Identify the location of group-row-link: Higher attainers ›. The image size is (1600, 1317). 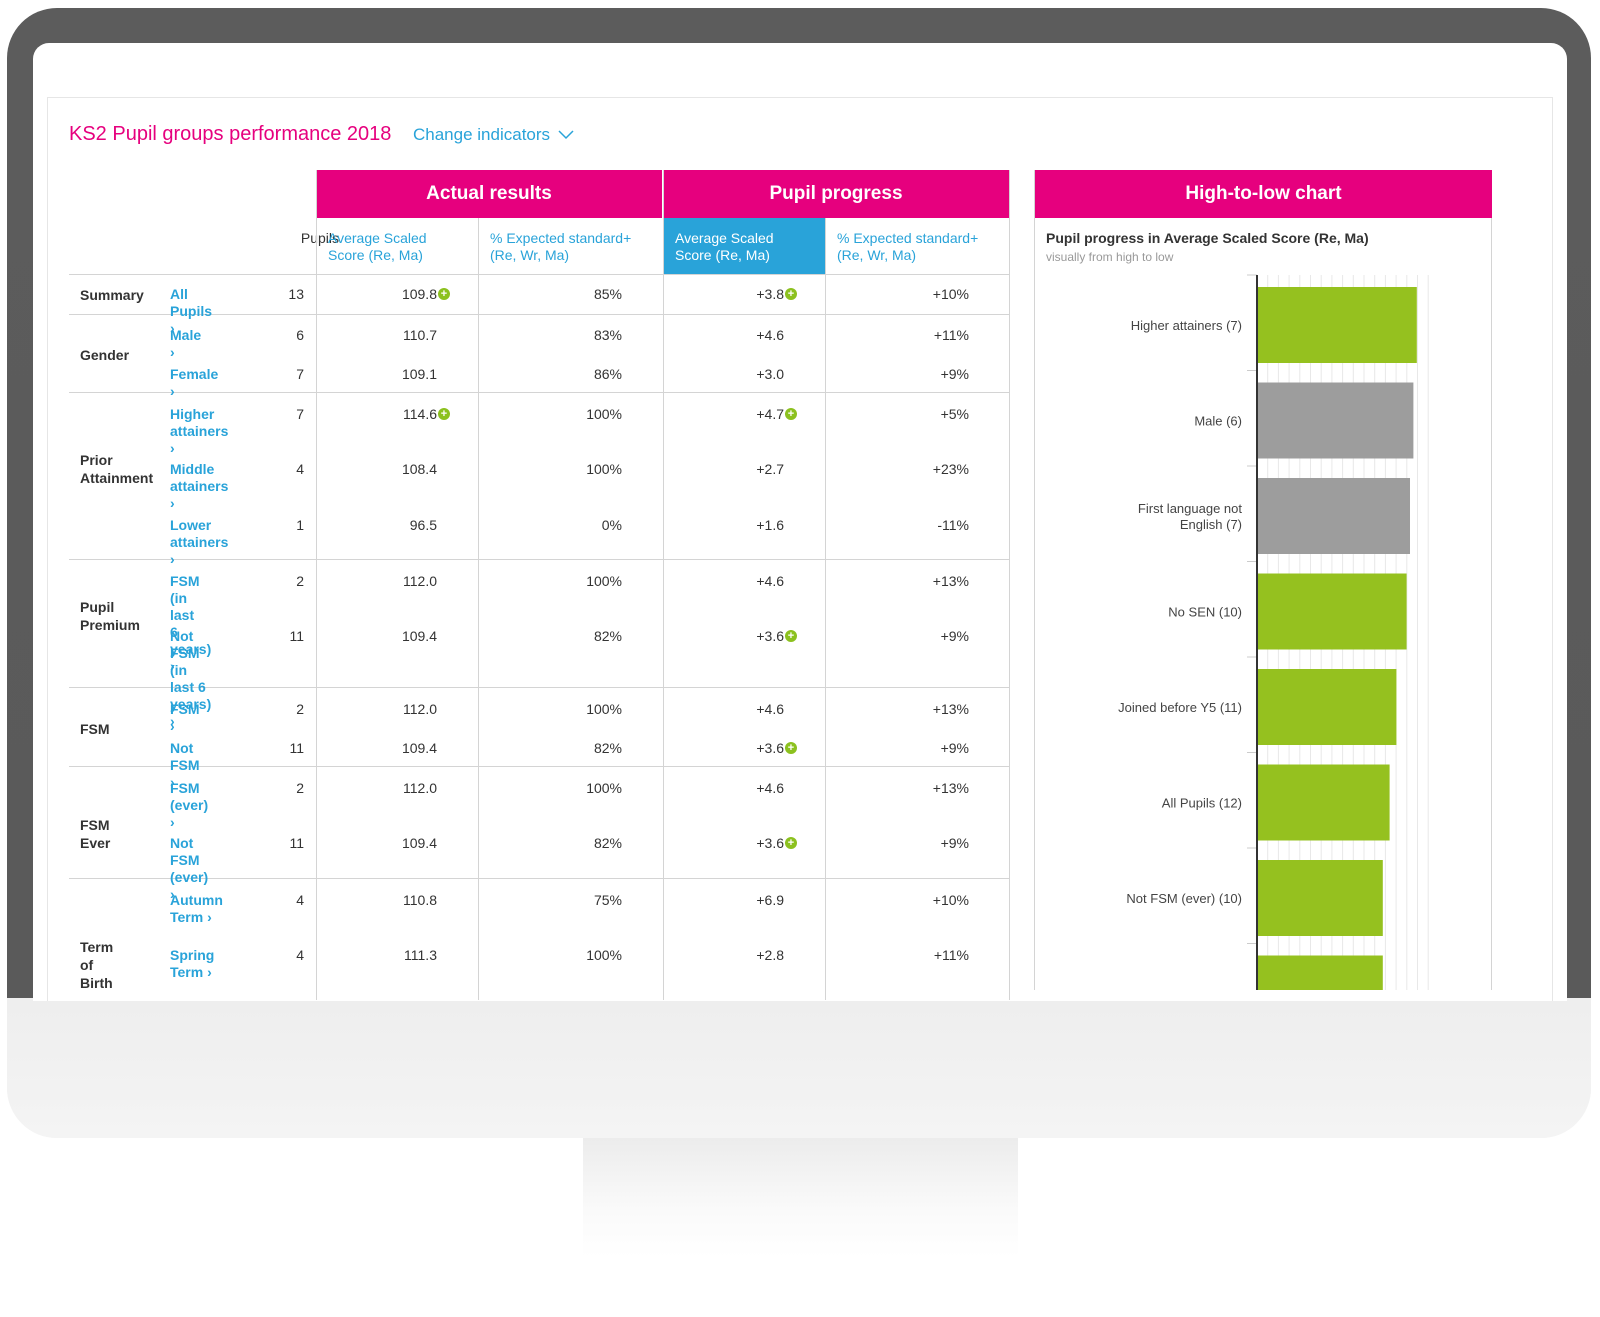
(199, 431).